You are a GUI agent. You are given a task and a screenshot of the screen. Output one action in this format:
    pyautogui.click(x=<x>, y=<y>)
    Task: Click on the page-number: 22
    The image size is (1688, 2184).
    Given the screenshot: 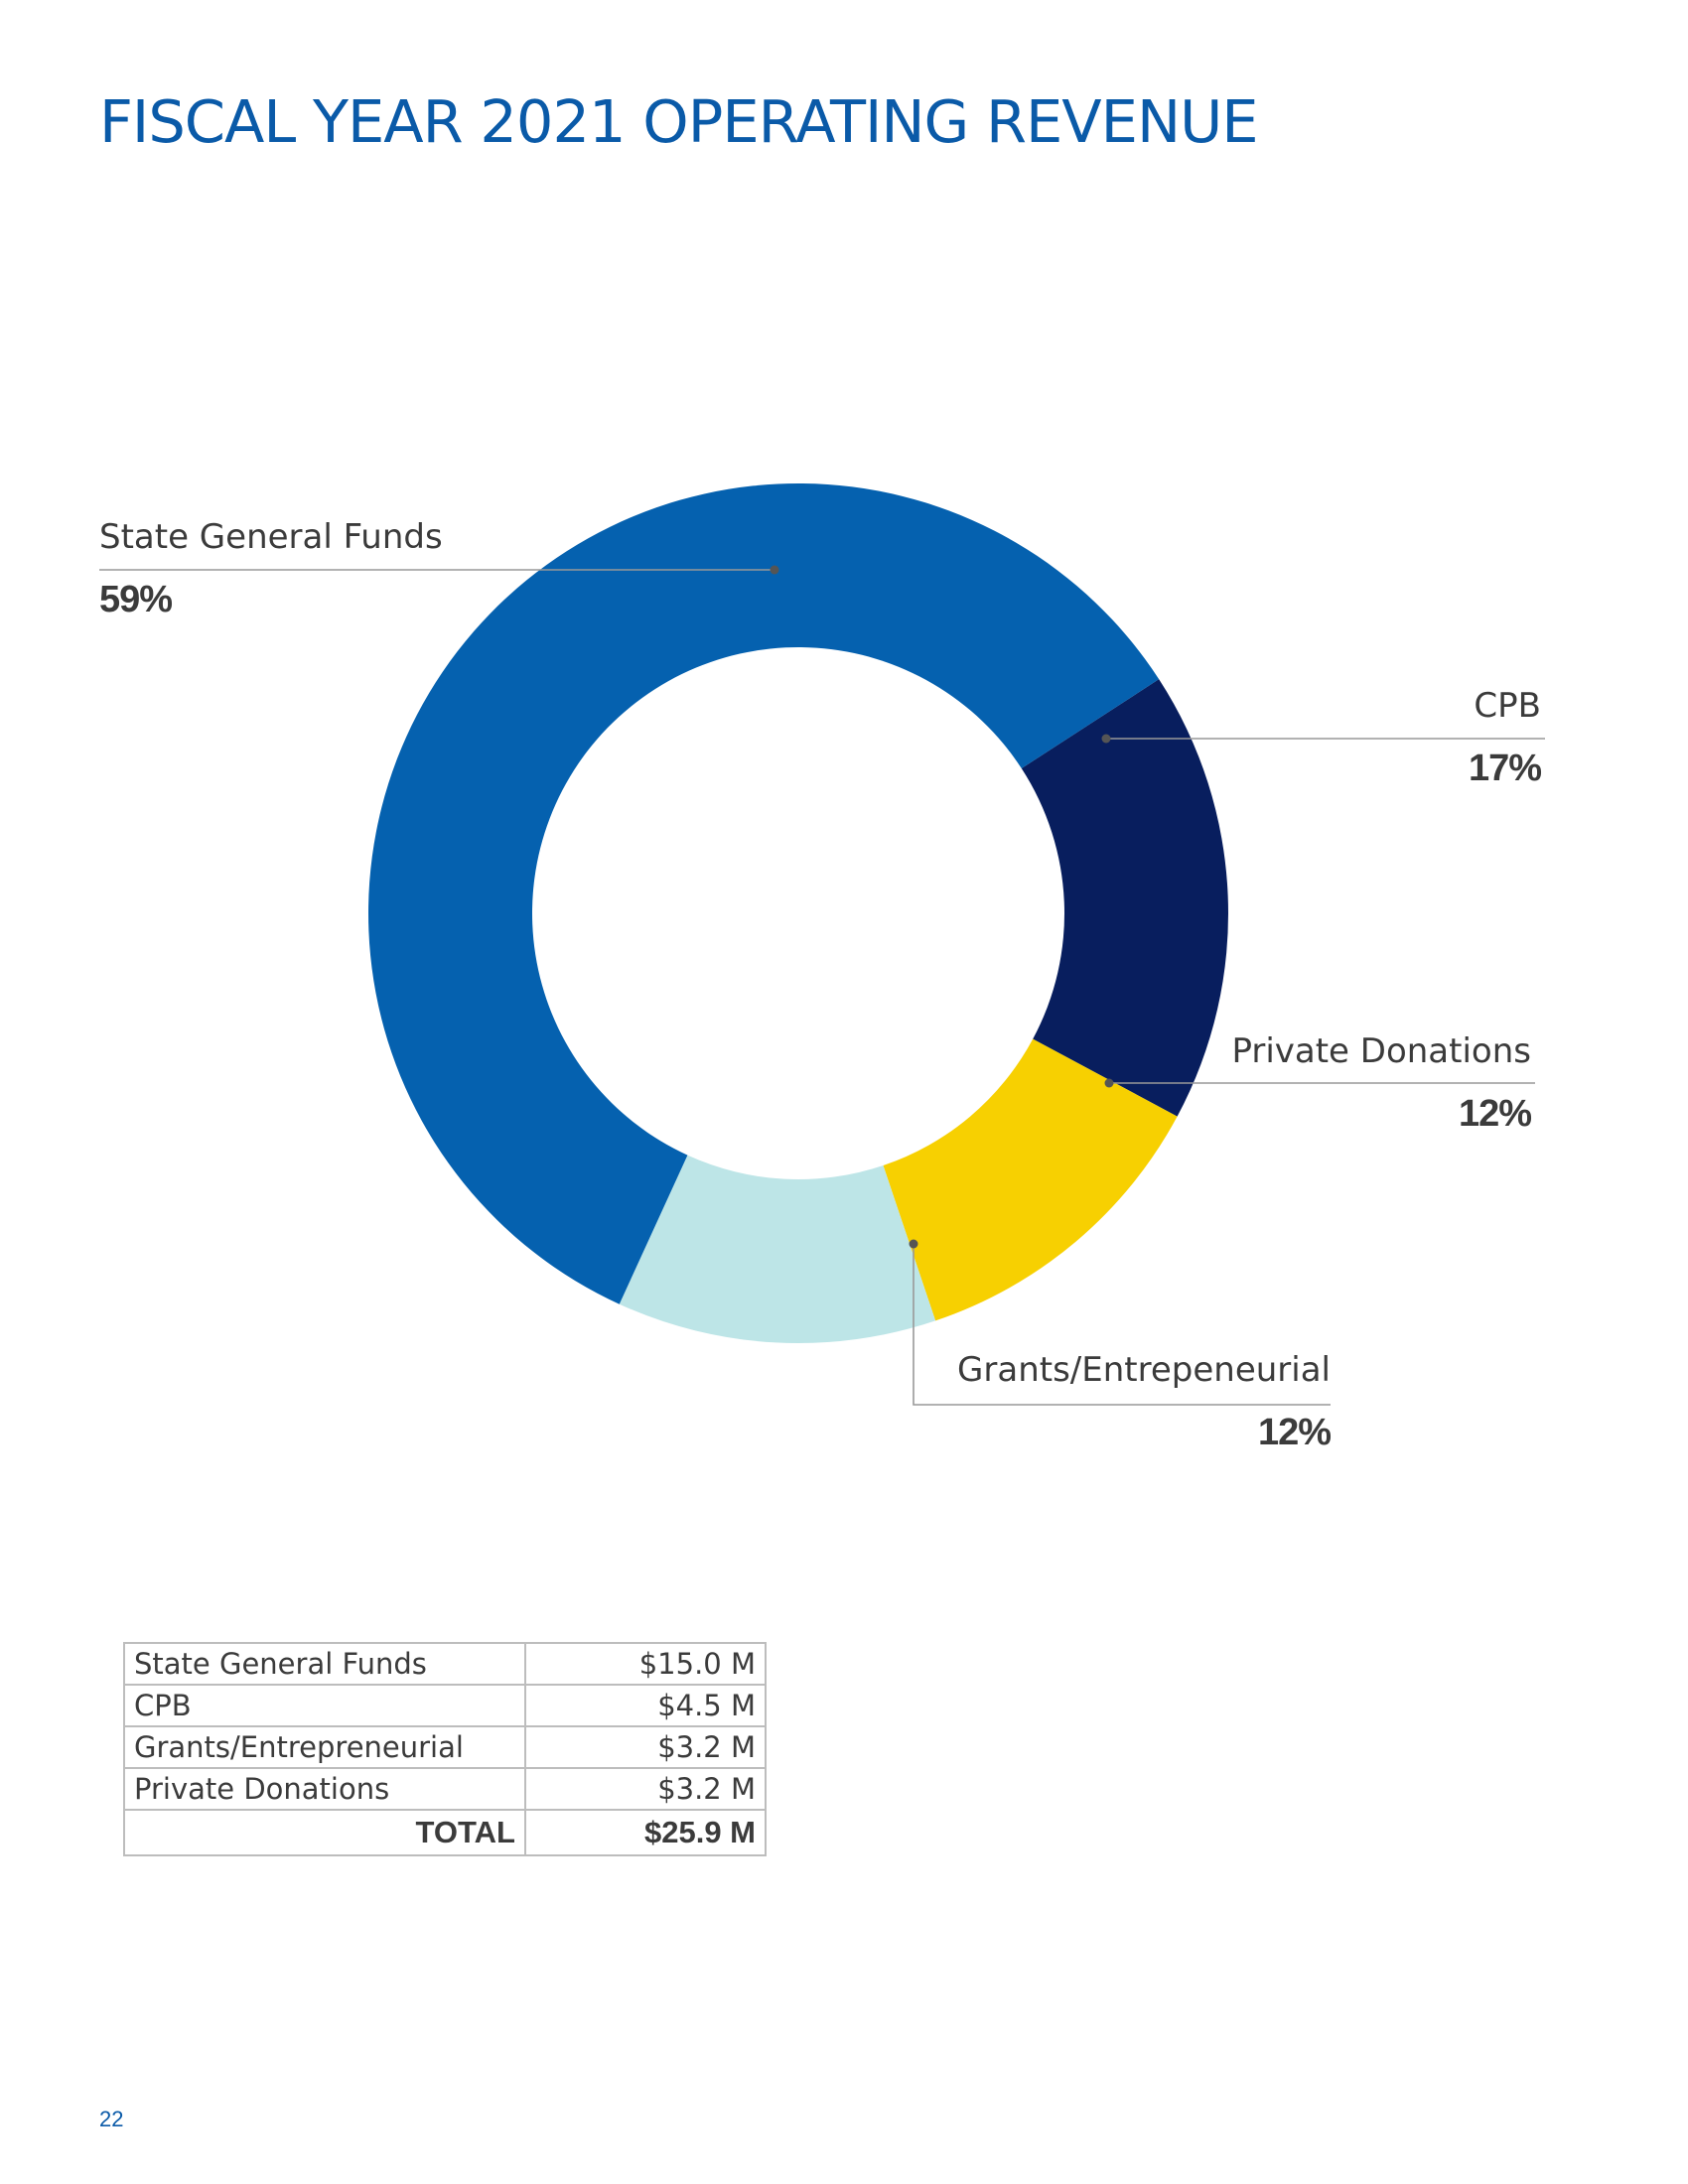 What is the action you would take?
    pyautogui.click(x=111, y=2119)
    